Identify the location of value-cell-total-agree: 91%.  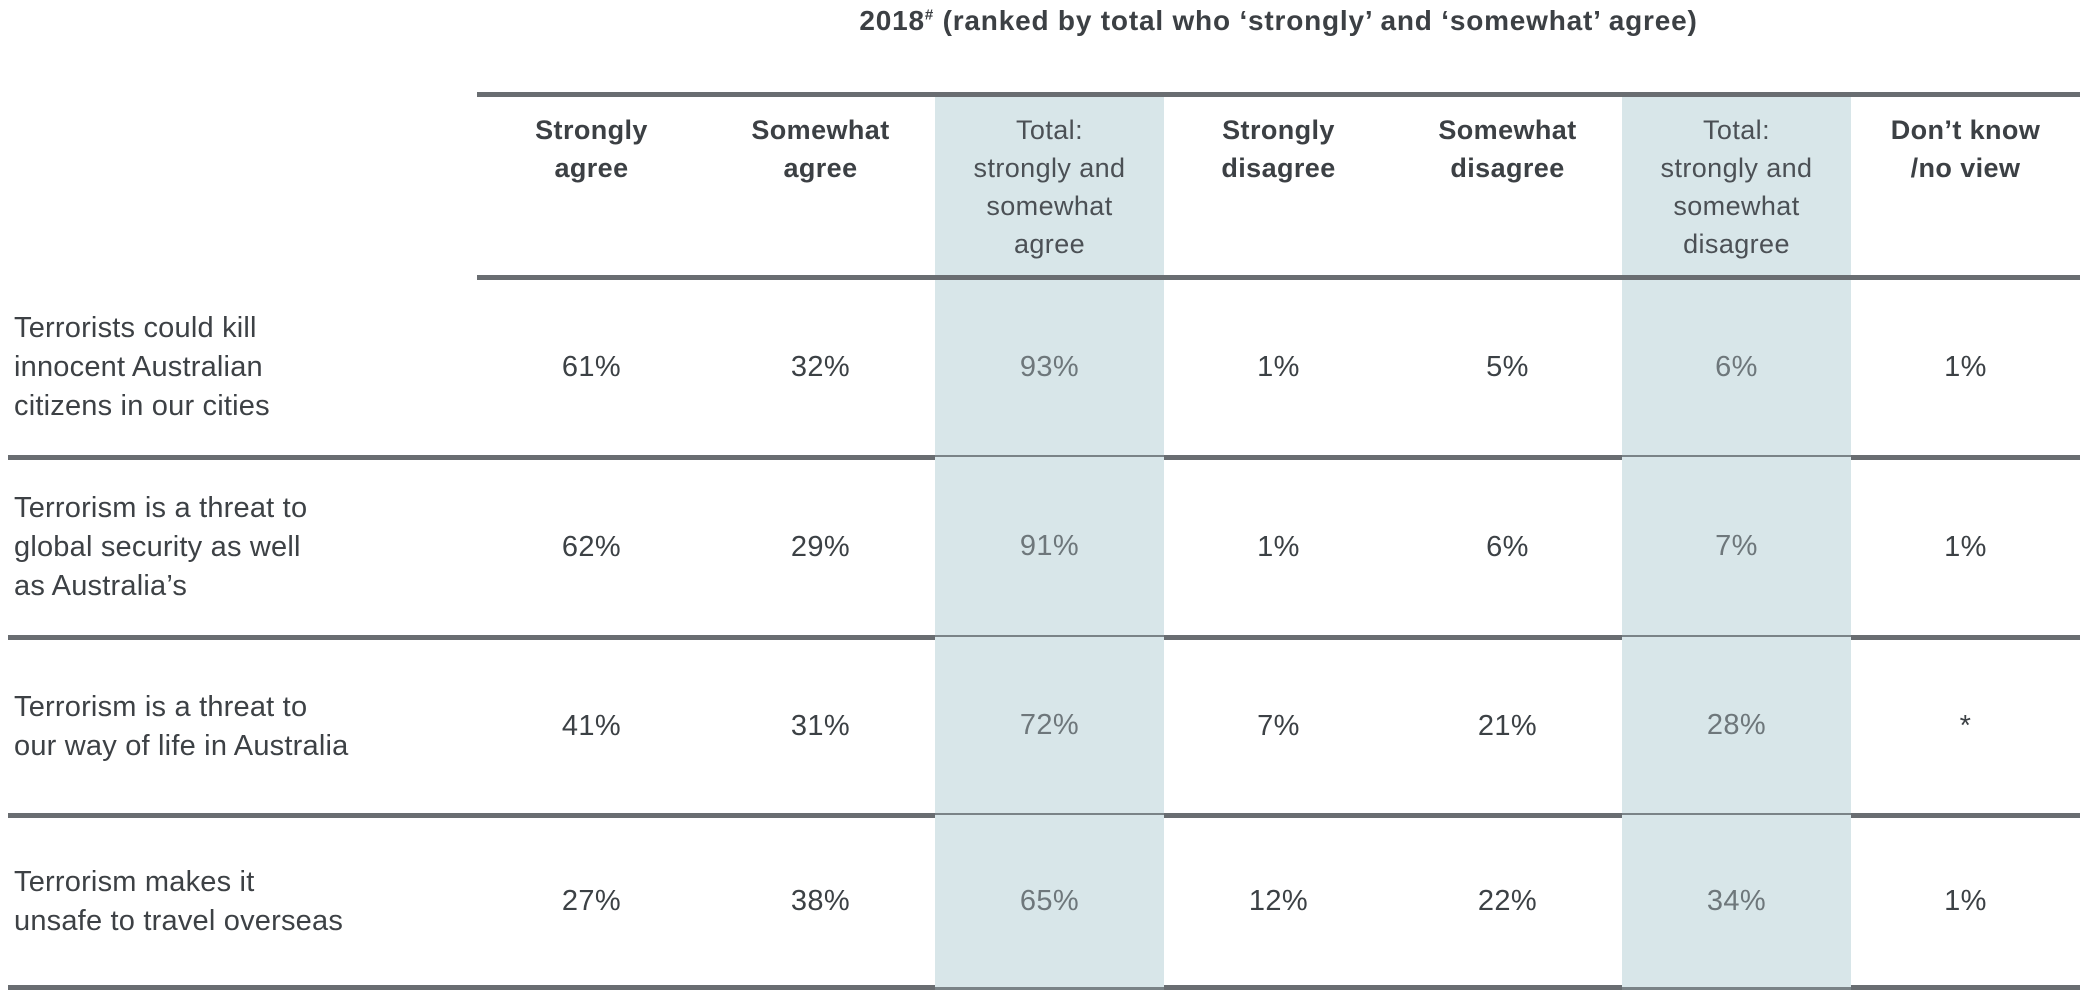
(1049, 545).